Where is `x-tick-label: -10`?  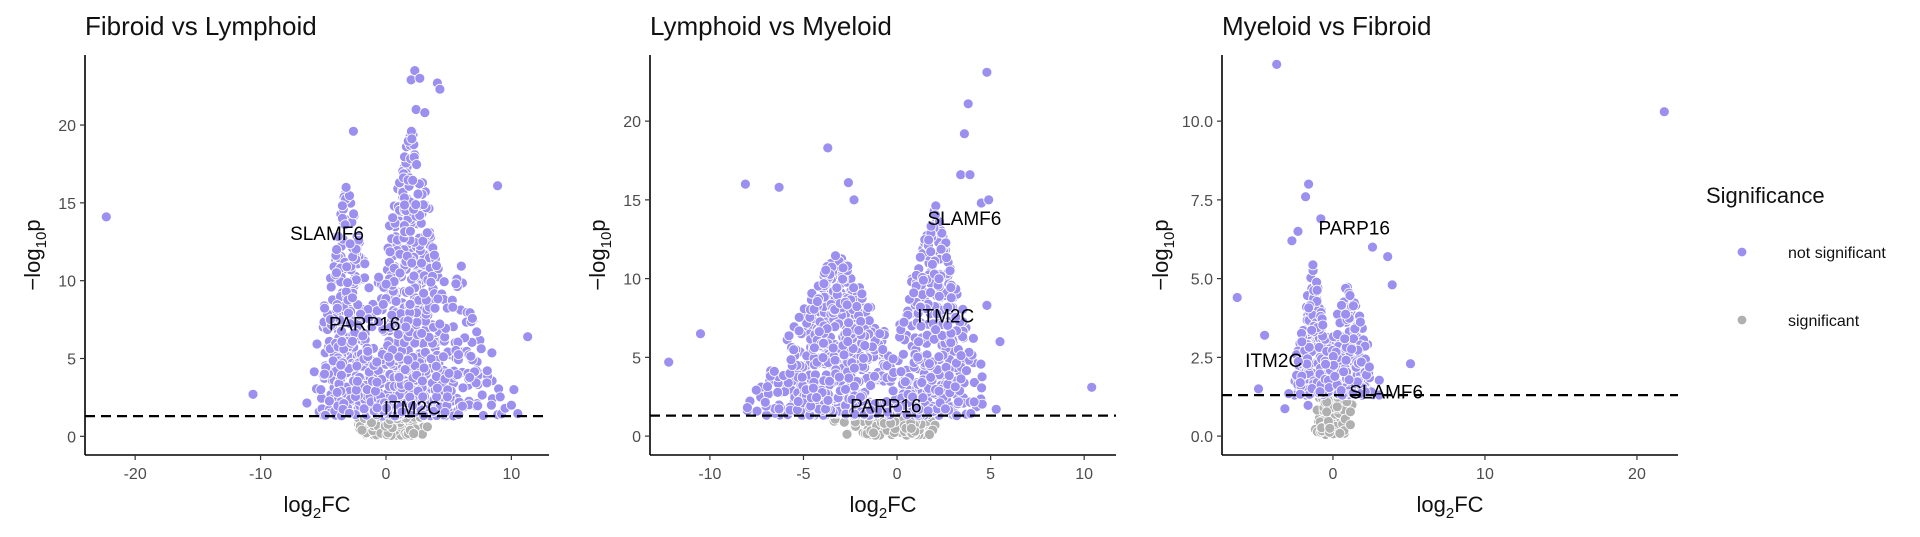 x-tick-label: -10 is located at coordinates (709, 474).